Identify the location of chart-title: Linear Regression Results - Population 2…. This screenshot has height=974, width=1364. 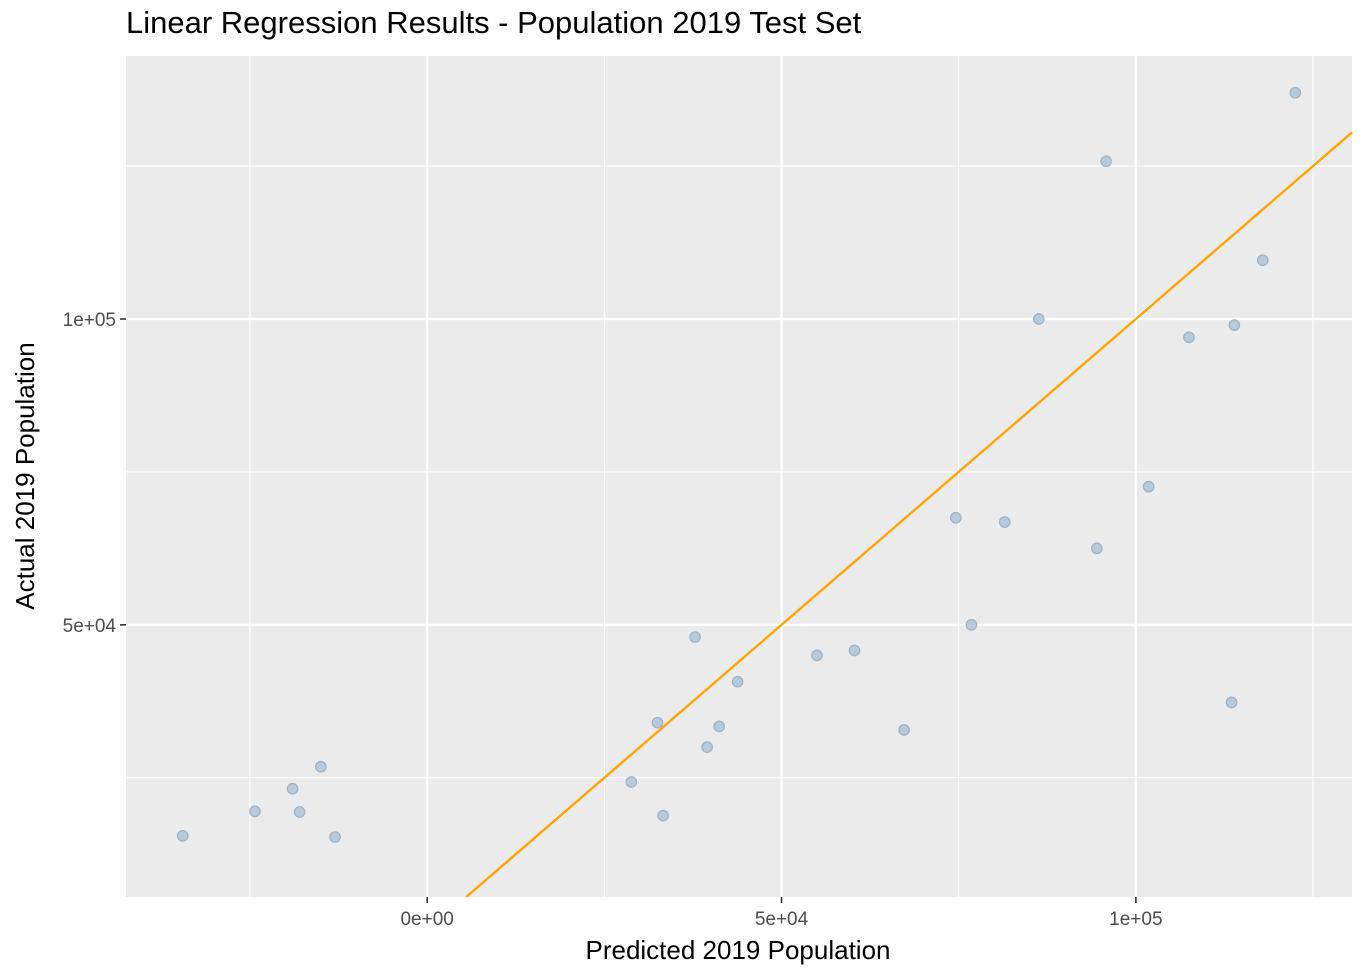
(494, 22).